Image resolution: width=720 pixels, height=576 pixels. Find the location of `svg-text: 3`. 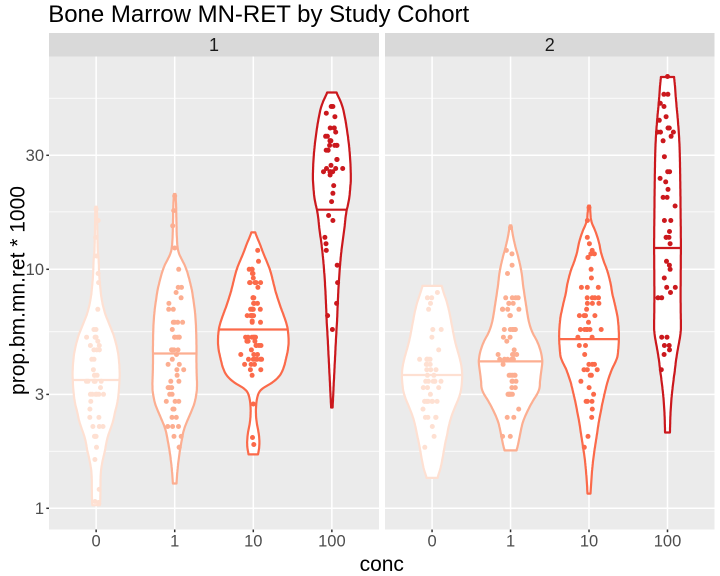

svg-text: 3 is located at coordinates (39, 395).